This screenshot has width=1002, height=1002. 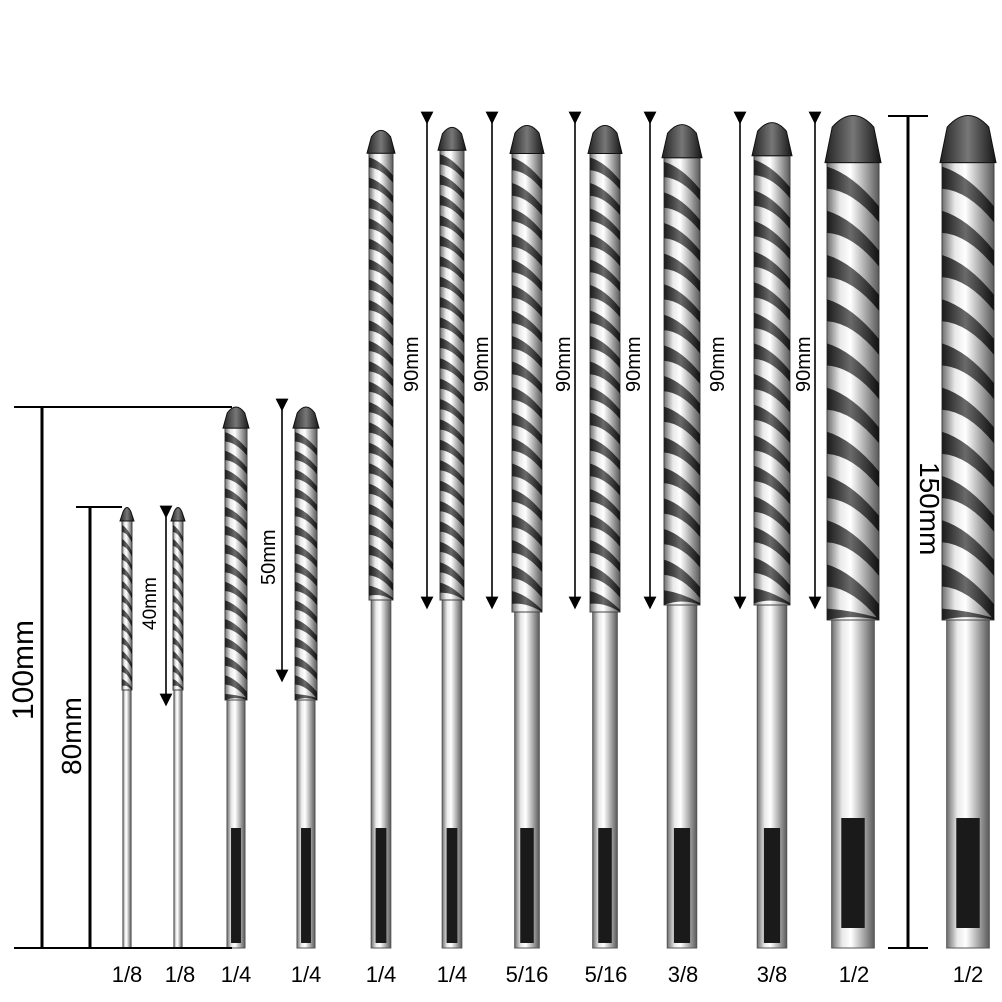 What do you see at coordinates (381, 974) in the screenshot?
I see `bit-size-label-5: 1/4` at bounding box center [381, 974].